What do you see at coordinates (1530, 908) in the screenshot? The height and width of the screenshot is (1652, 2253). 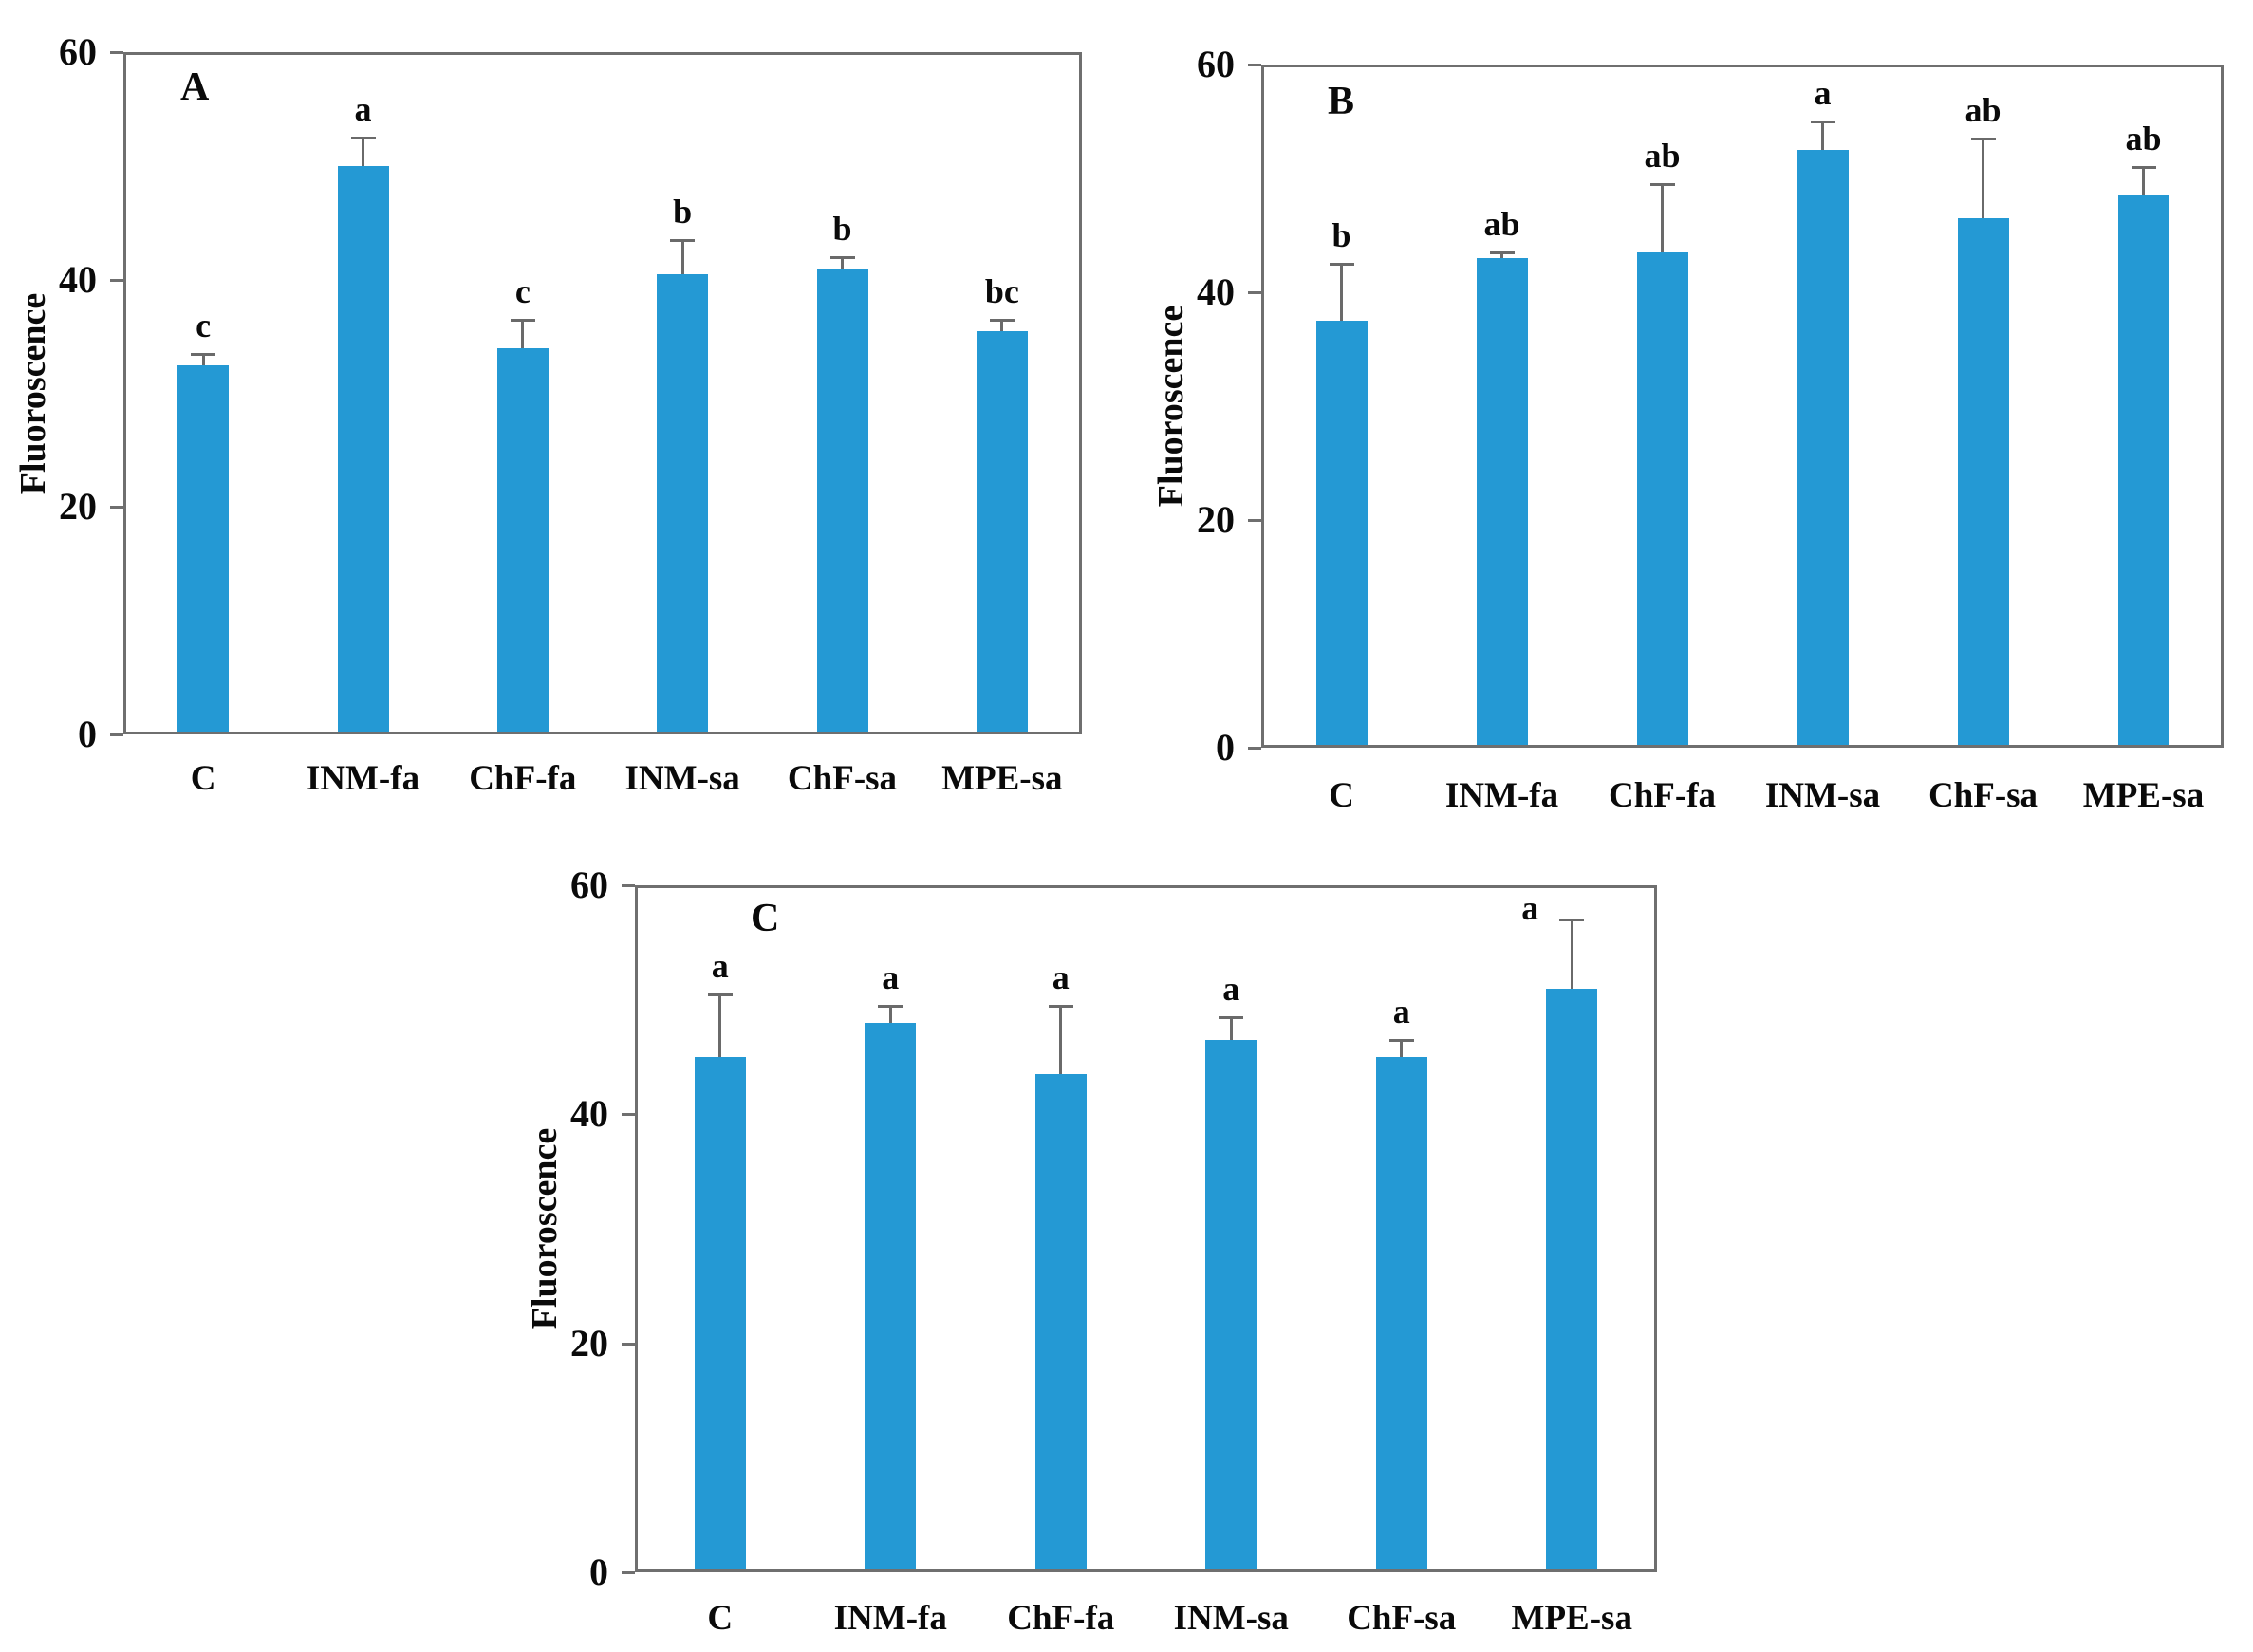 I see `sig-letter-MPE-sa: a` at bounding box center [1530, 908].